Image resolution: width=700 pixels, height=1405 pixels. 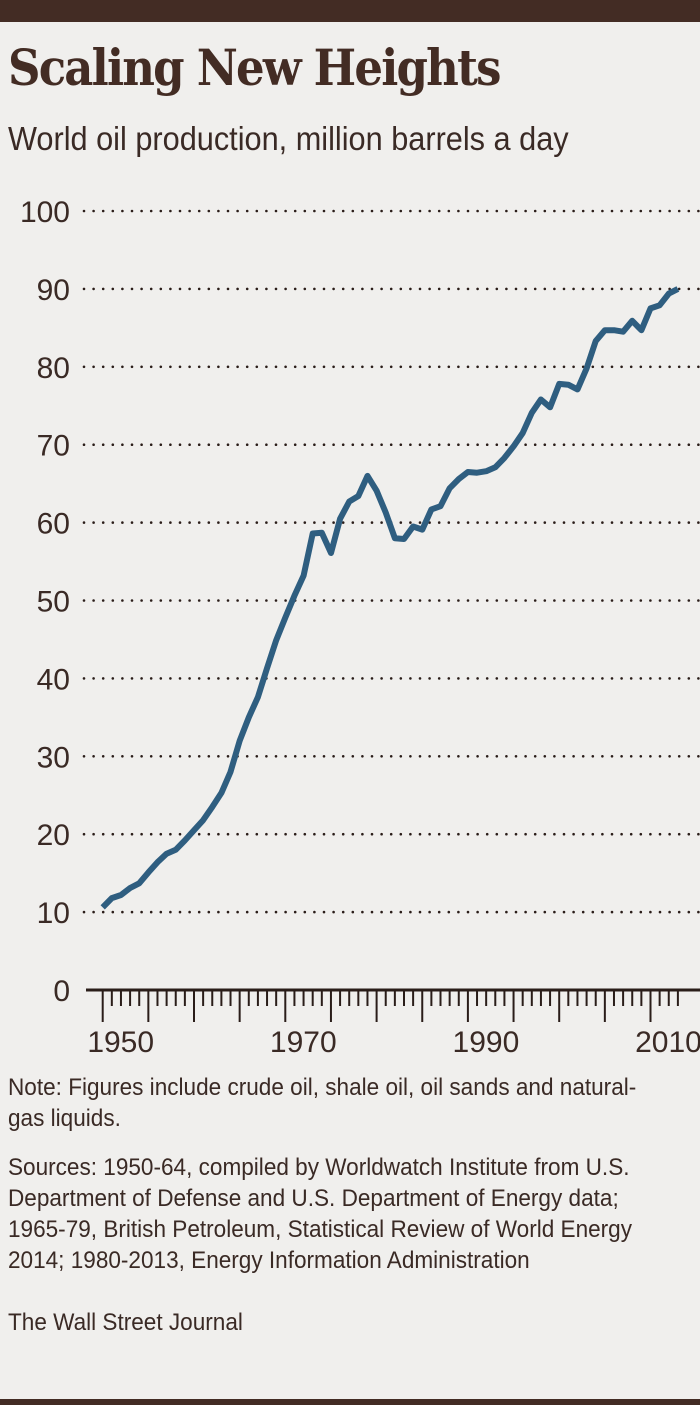 I want to click on y-tick-label: 10, so click(x=53, y=913).